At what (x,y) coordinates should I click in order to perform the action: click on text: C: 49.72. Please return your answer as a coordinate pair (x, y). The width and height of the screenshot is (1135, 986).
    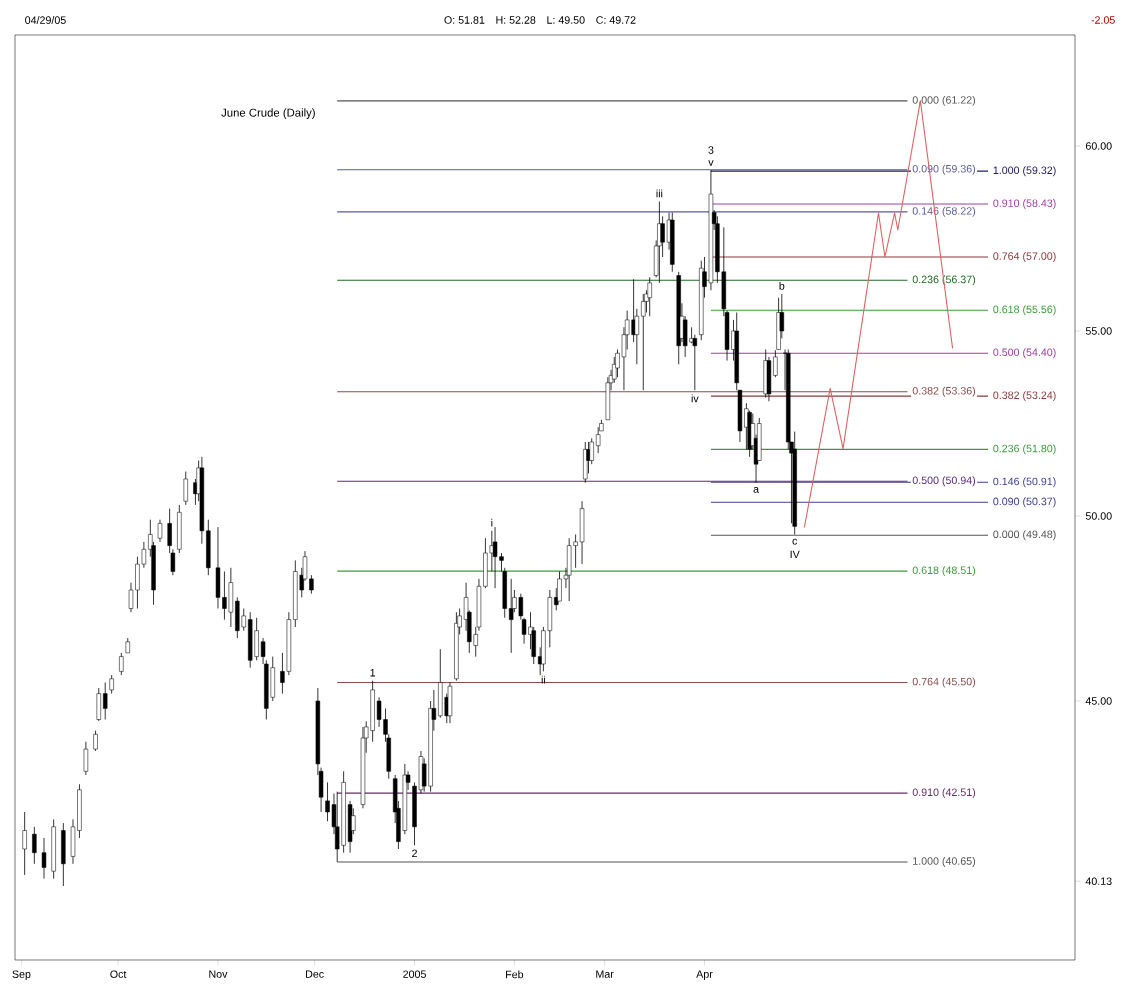
    Looking at the image, I should click on (616, 20).